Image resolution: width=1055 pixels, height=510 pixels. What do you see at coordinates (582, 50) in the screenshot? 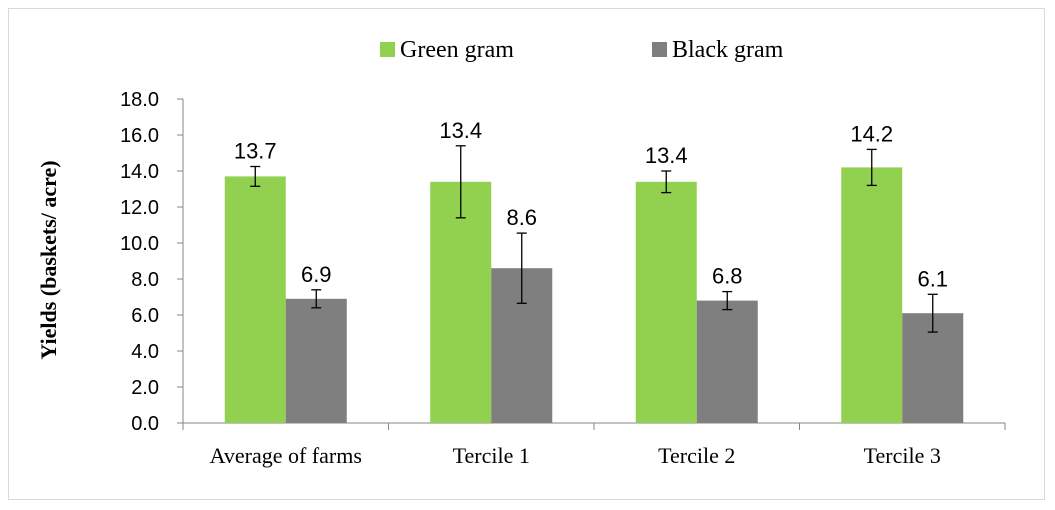
I see `legend: Green gram Black gram` at bounding box center [582, 50].